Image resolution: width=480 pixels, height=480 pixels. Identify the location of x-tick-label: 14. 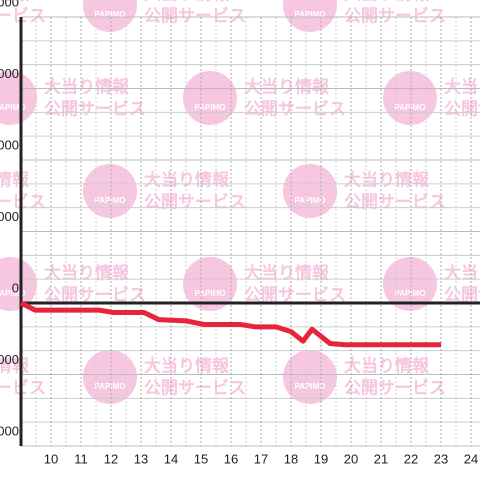
(171, 458).